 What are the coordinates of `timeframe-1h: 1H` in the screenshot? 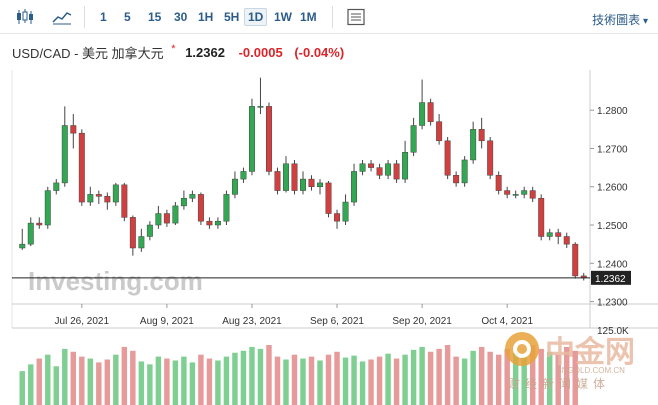 It's located at (206, 17).